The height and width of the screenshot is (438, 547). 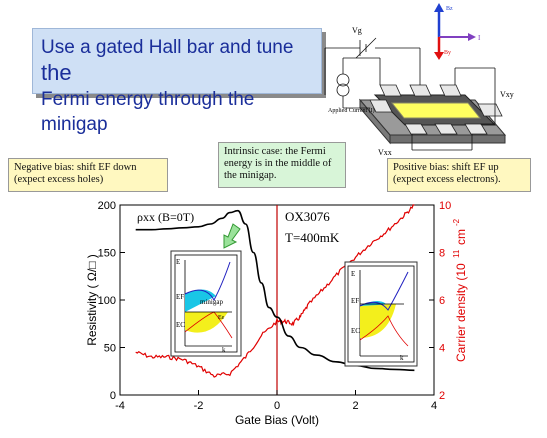 I want to click on vxy-label: Vxy, so click(x=507, y=94).